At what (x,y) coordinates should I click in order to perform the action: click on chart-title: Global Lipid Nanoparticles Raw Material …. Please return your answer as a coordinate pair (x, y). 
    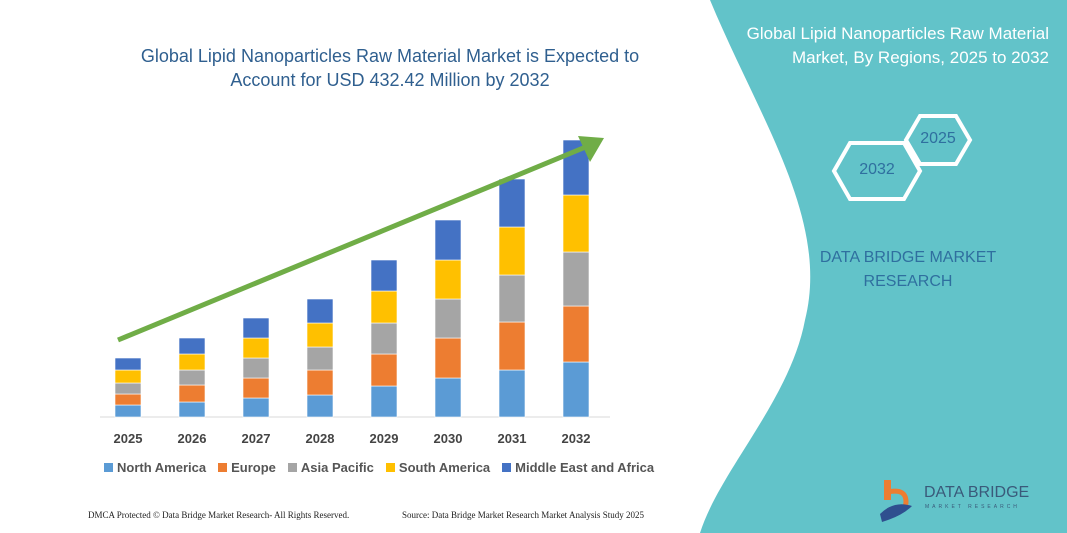
    Looking at the image, I should click on (390, 68).